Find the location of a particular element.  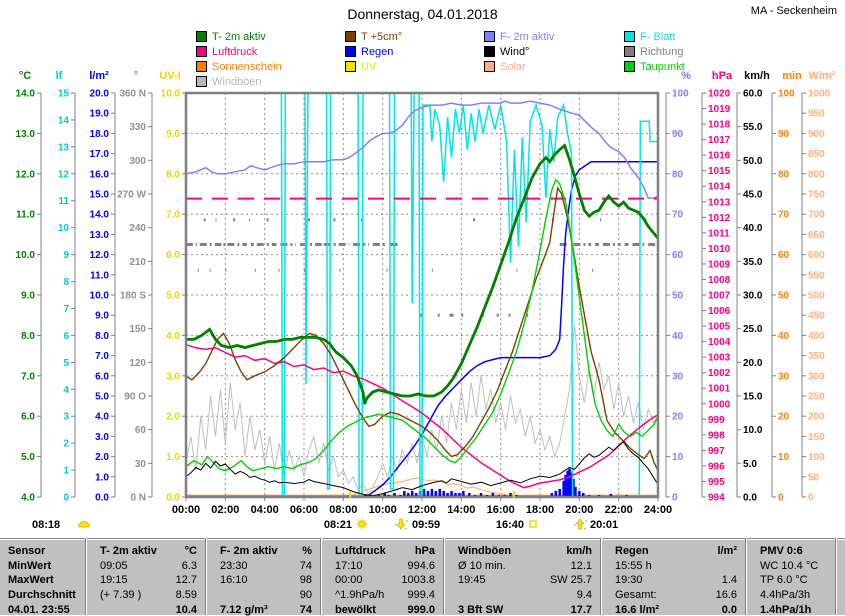

svg-text: 450 is located at coordinates (816, 316).